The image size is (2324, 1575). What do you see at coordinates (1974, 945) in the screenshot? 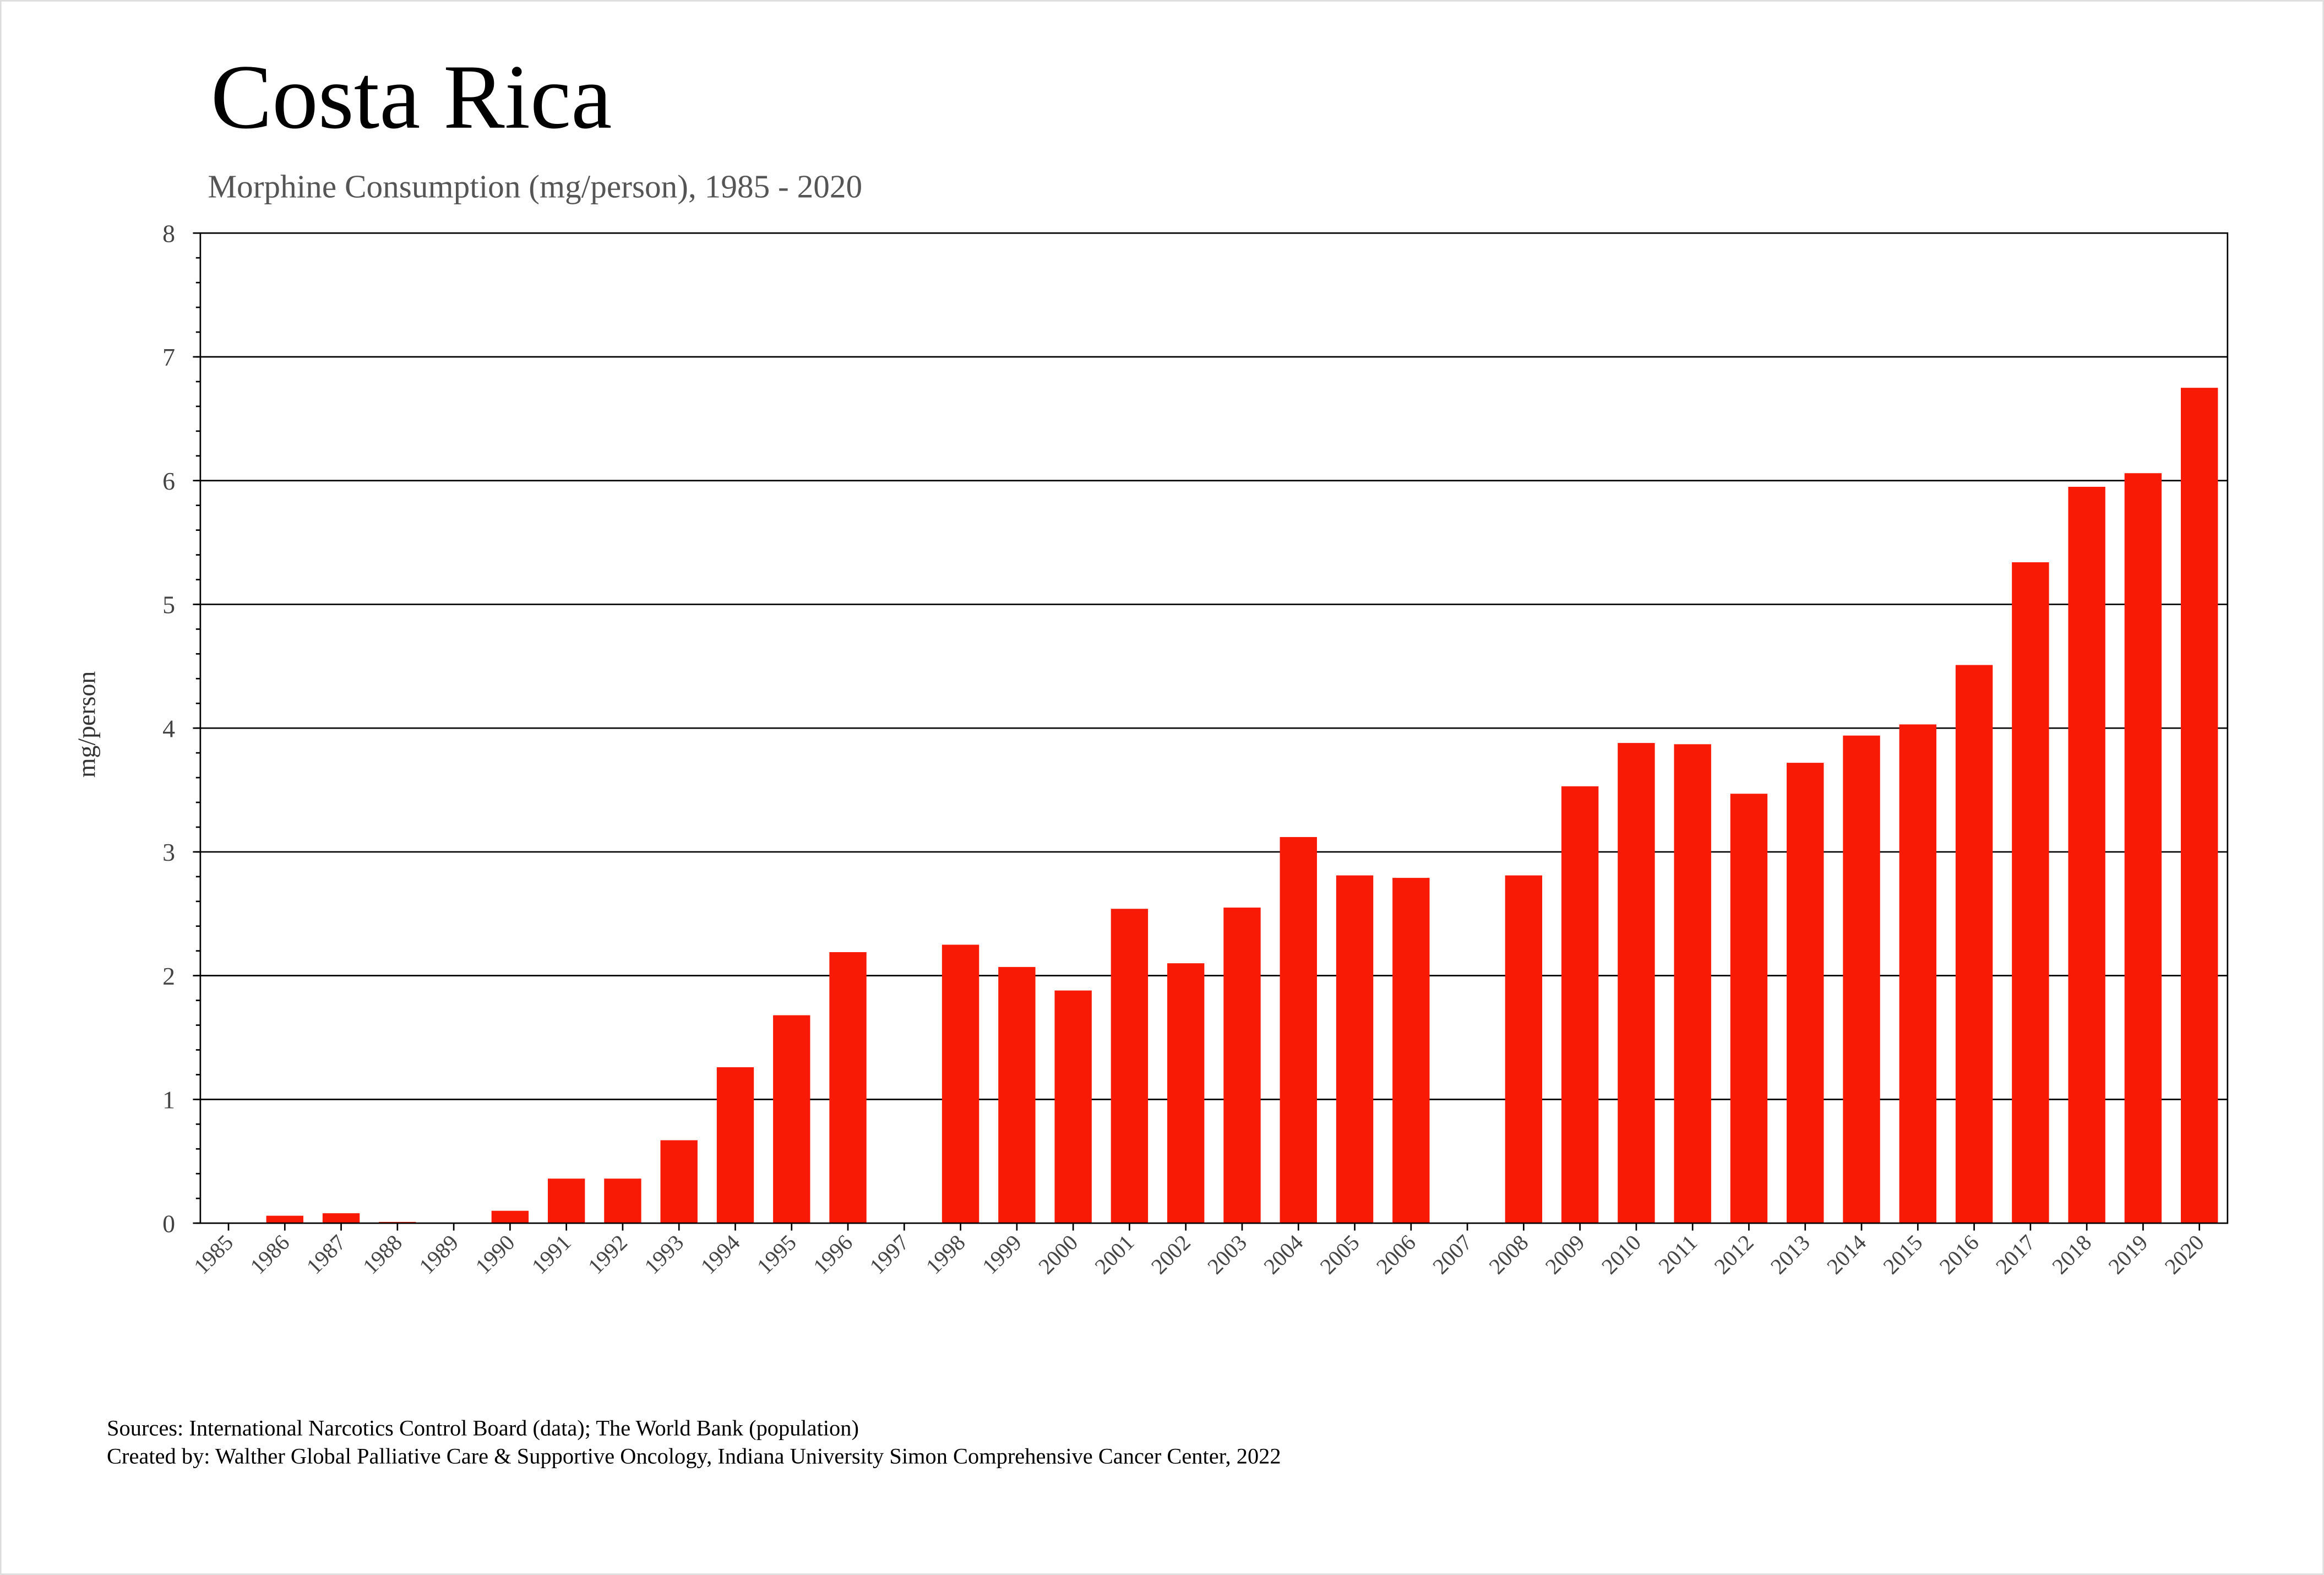
I see `bar-2016` at bounding box center [1974, 945].